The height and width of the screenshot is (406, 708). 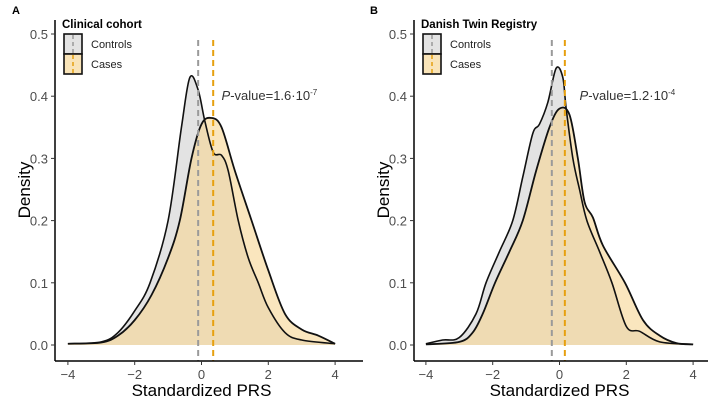 What do you see at coordinates (628, 95) in the screenshot?
I see `p-value-annotation: P-value=1.2·10-4` at bounding box center [628, 95].